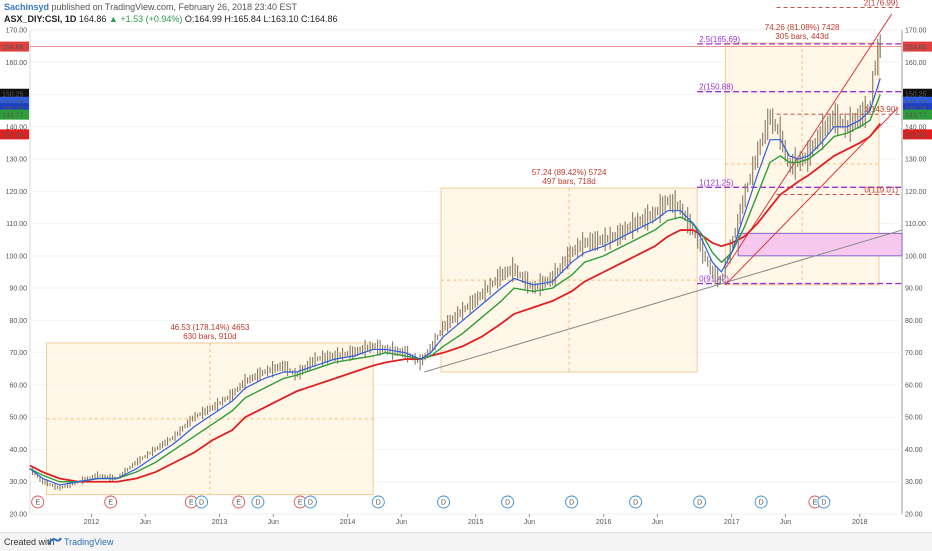 This screenshot has width=932, height=551. What do you see at coordinates (209, 336) in the screenshot?
I see `measure-bars-label: 630 bars, 910d` at bounding box center [209, 336].